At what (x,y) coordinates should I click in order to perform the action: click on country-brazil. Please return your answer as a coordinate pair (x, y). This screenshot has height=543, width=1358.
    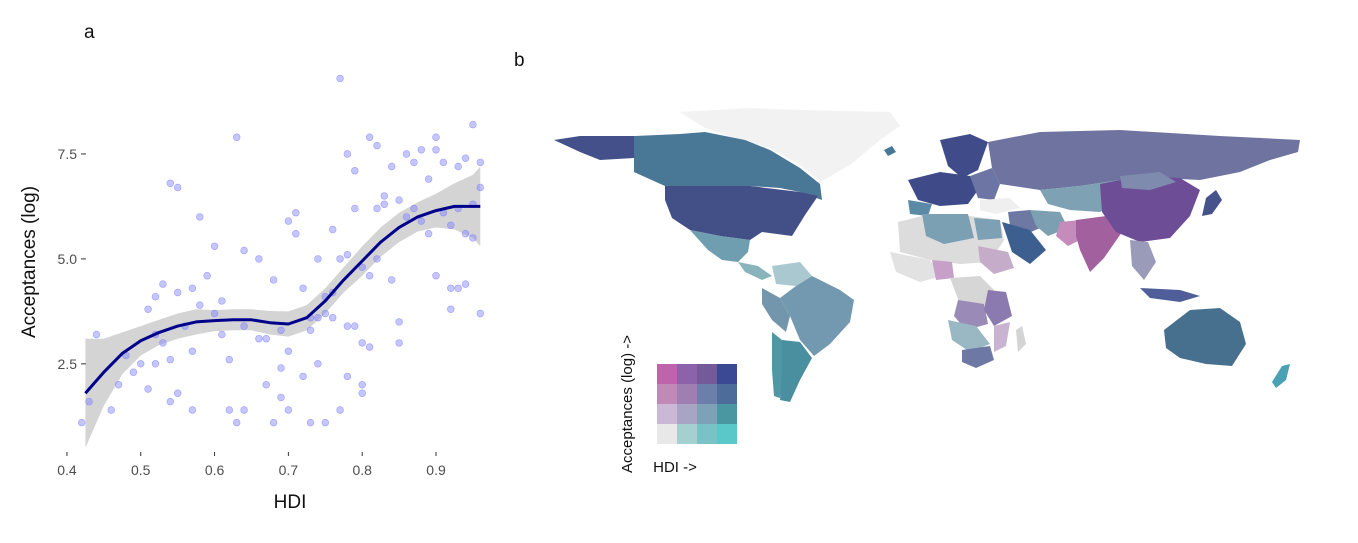
    Looking at the image, I should click on (817, 316).